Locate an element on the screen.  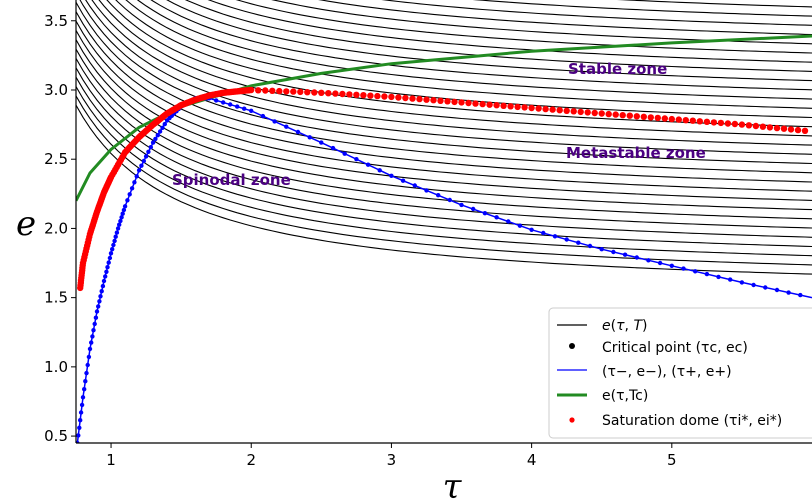
legend-label-saturation: Saturation dome (τi*, ei*) is located at coordinates (692, 421).